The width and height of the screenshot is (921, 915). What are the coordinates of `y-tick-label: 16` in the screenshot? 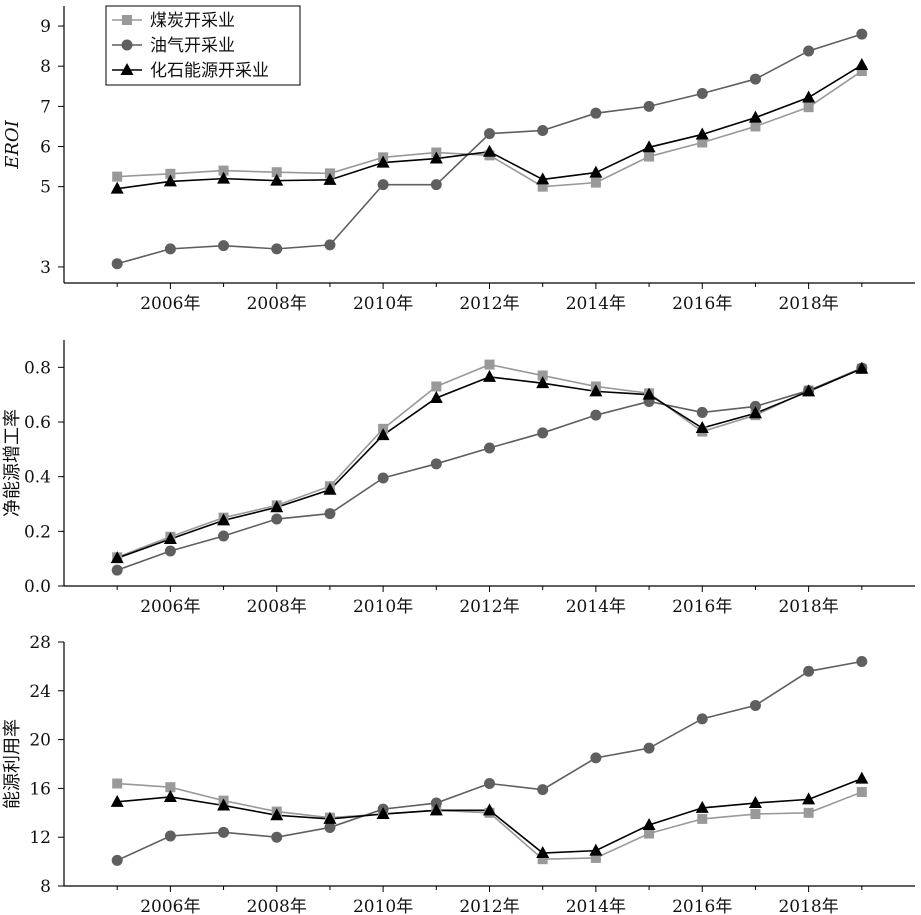 It's located at (40, 789).